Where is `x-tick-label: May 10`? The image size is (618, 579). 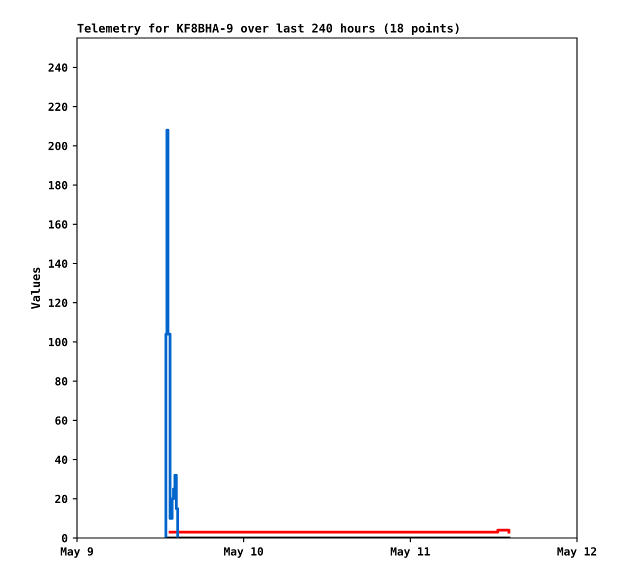 x-tick-label: May 10 is located at coordinates (244, 552).